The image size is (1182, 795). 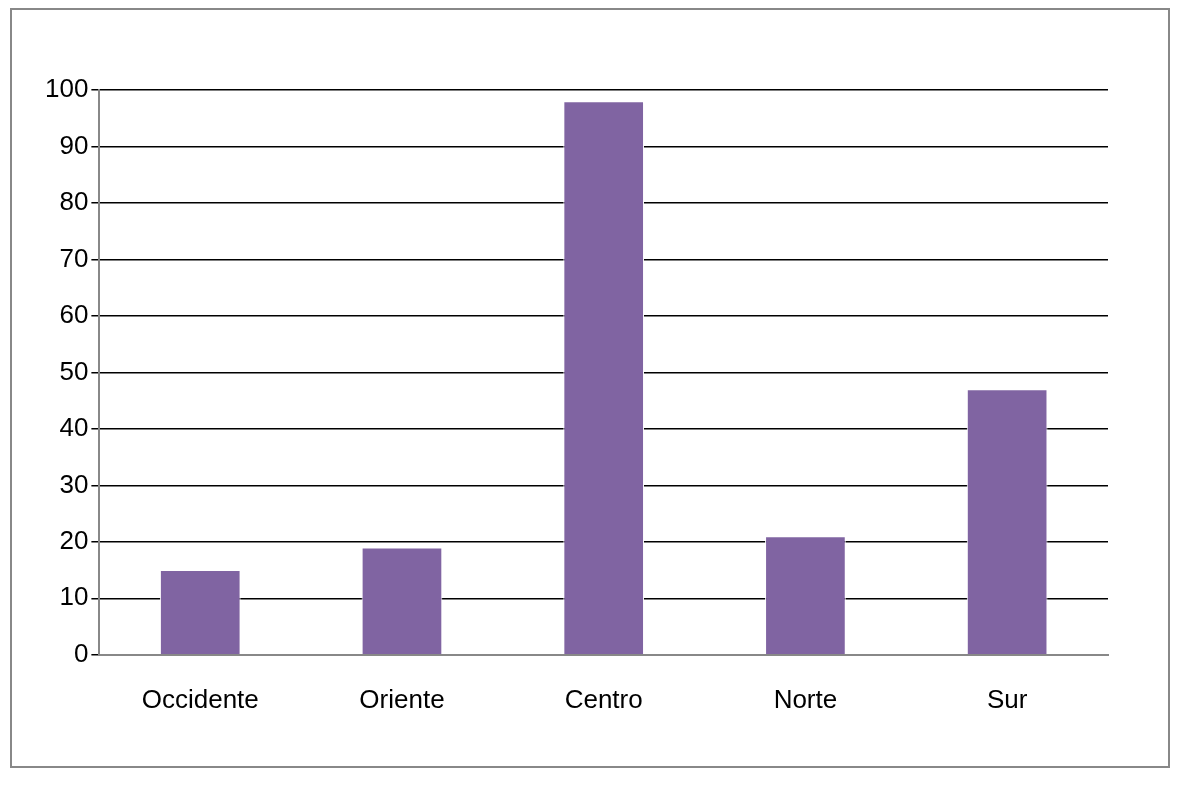 I want to click on x-tick-label: Norte, so click(x=805, y=698).